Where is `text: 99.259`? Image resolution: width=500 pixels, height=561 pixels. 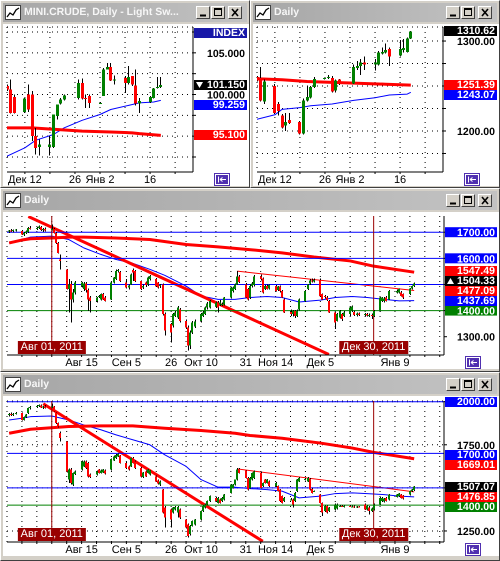 text: 99.259 is located at coordinates (220, 104).